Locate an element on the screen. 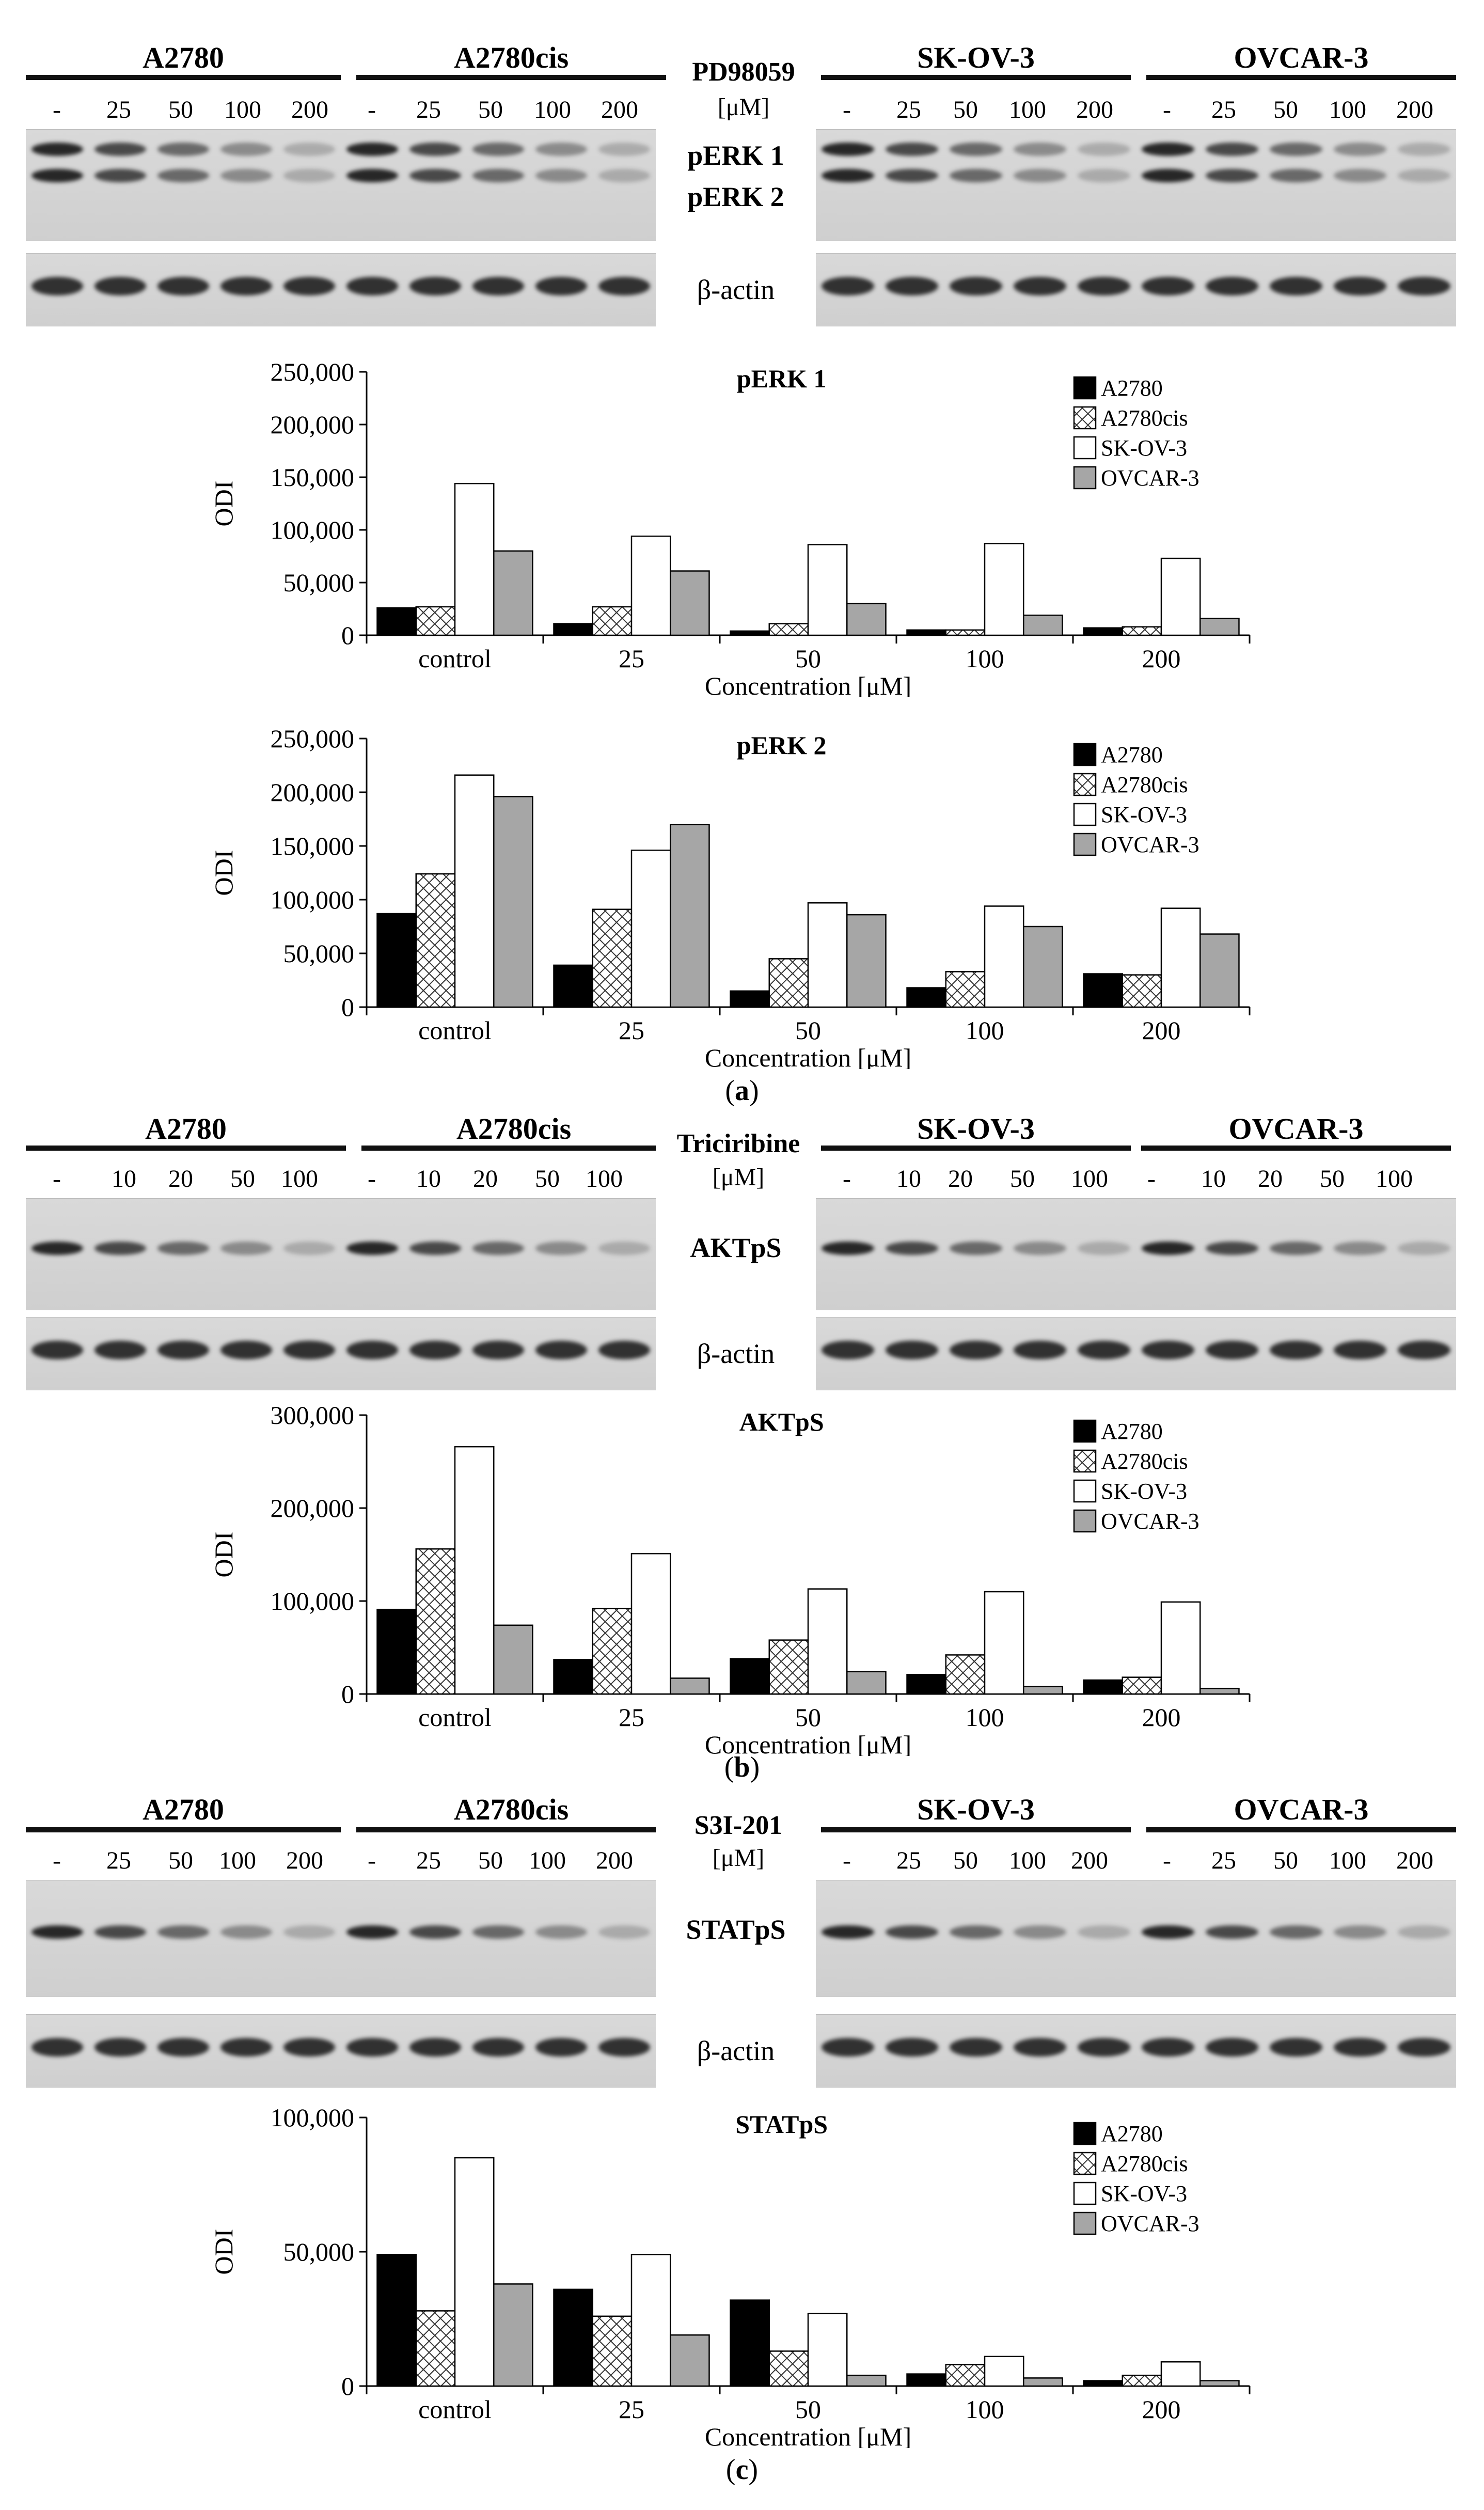 Image resolution: width=1484 pixels, height=2510 pixels. legend-label: A2780cis is located at coordinates (1145, 418).